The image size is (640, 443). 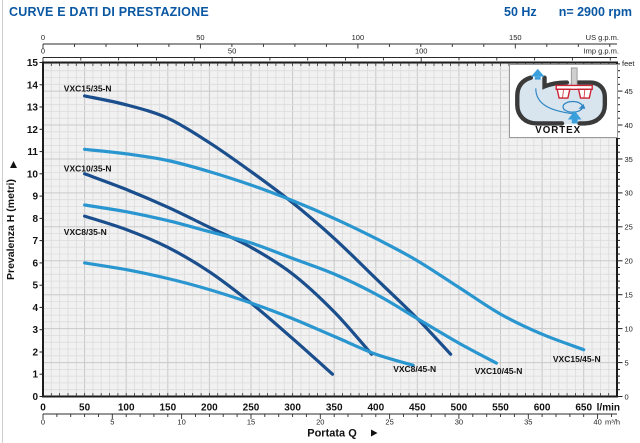 I want to click on svg-text: 2, so click(x=35, y=353).